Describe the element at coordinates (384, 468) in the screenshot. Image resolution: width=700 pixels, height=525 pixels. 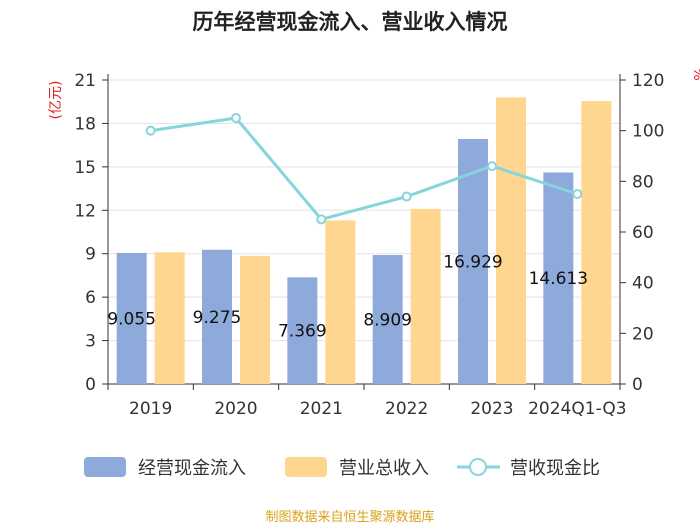
I see `legend-label-total-revenue: 营业总收入` at that location.